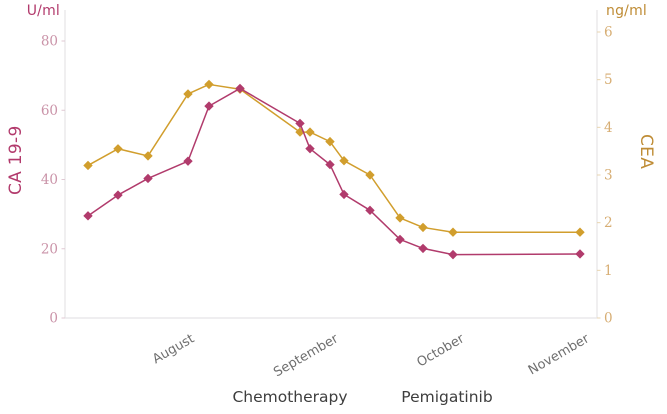 This screenshot has height=414, width=667. What do you see at coordinates (43, 11) in the screenshot?
I see `left-axis-unit-label: U/ml` at bounding box center [43, 11].